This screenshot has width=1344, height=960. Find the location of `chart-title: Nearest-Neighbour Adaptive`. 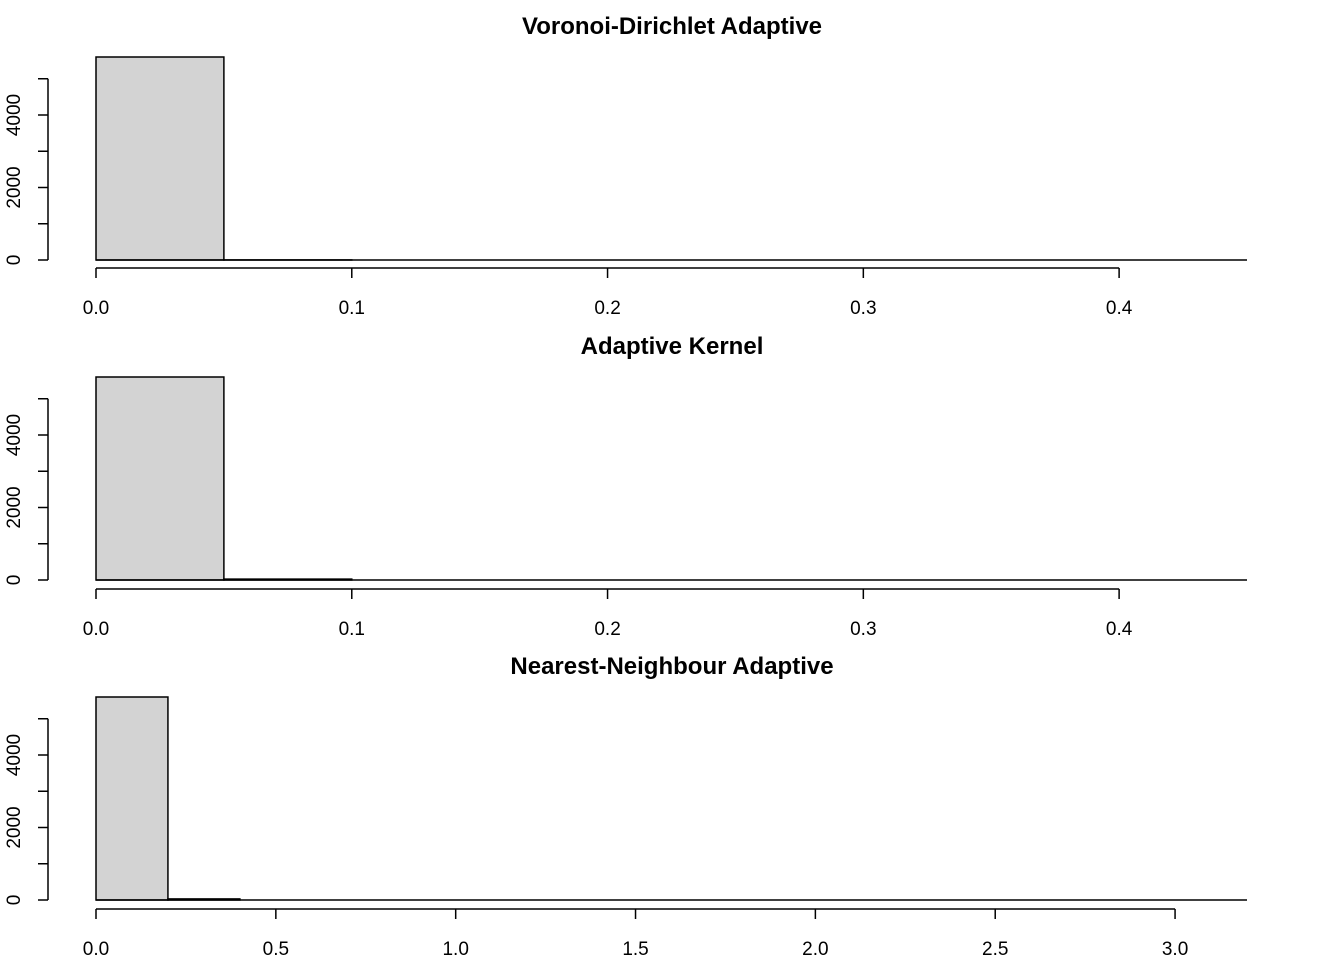

chart-title: Nearest-Neighbour Adaptive is located at coordinates (671, 666).